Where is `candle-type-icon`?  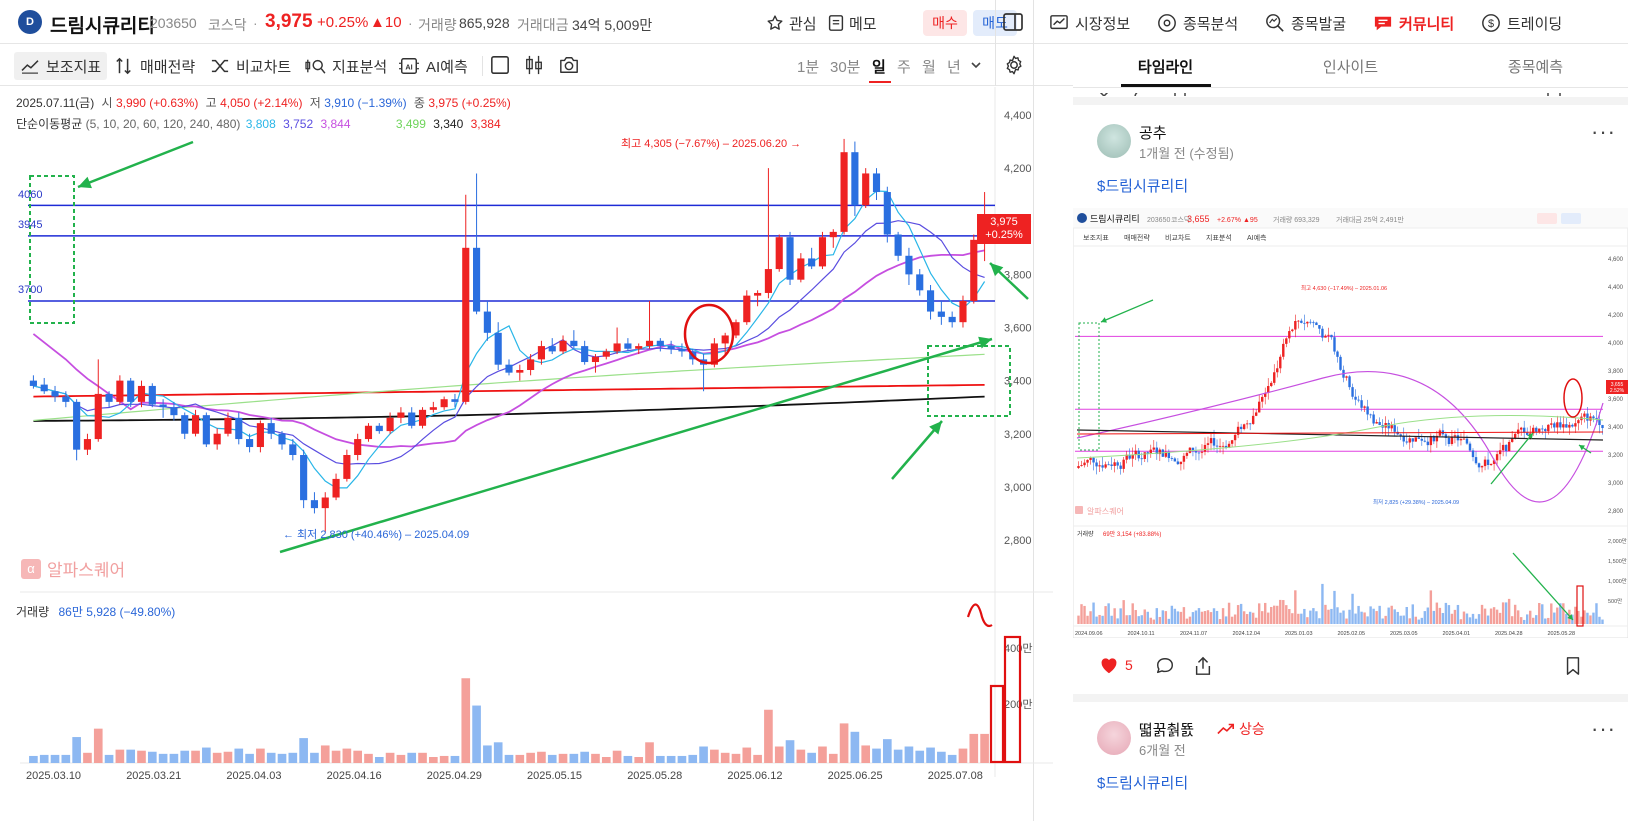
candle-type-icon is located at coordinates (534, 65).